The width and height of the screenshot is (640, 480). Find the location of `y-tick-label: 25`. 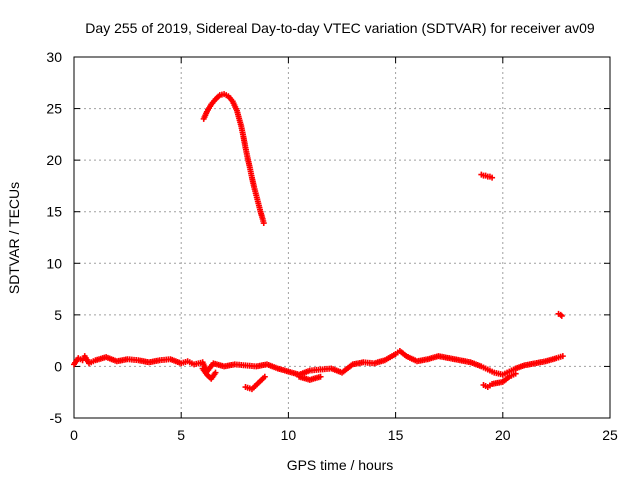

y-tick-label: 25 is located at coordinates (54, 109).